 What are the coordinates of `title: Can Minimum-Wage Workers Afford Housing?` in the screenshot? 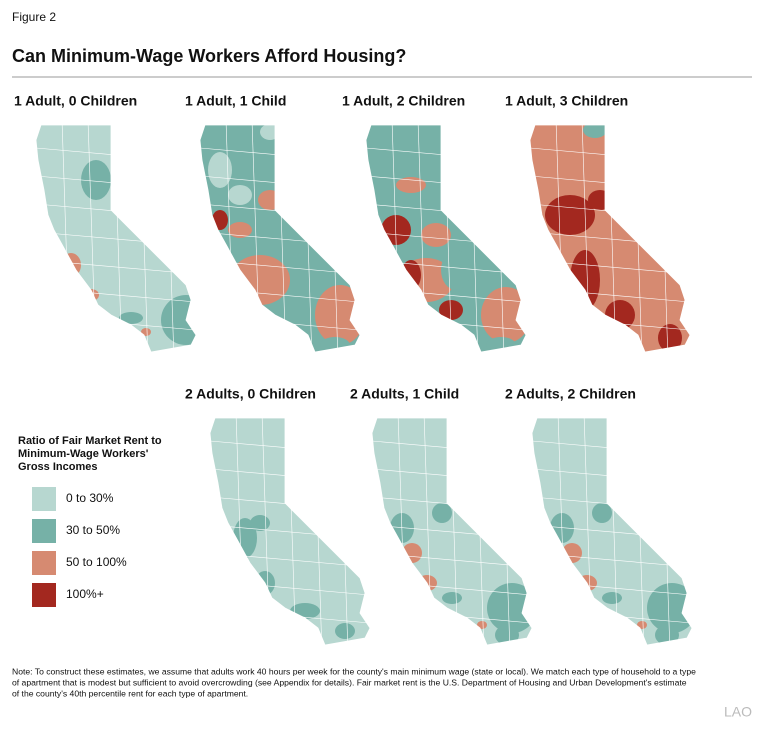 It's located at (209, 56).